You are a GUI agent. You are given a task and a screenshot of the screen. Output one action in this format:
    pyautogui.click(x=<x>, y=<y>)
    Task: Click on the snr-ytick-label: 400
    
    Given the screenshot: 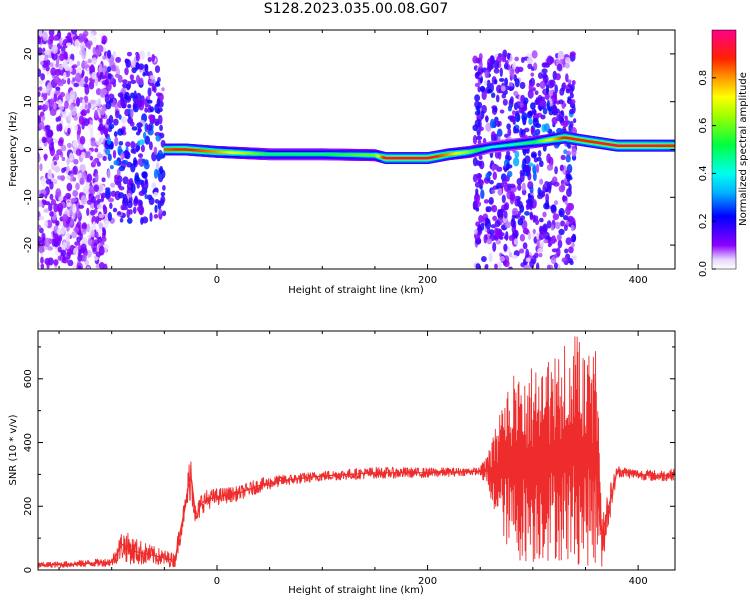 What is the action you would take?
    pyautogui.click(x=28, y=442)
    